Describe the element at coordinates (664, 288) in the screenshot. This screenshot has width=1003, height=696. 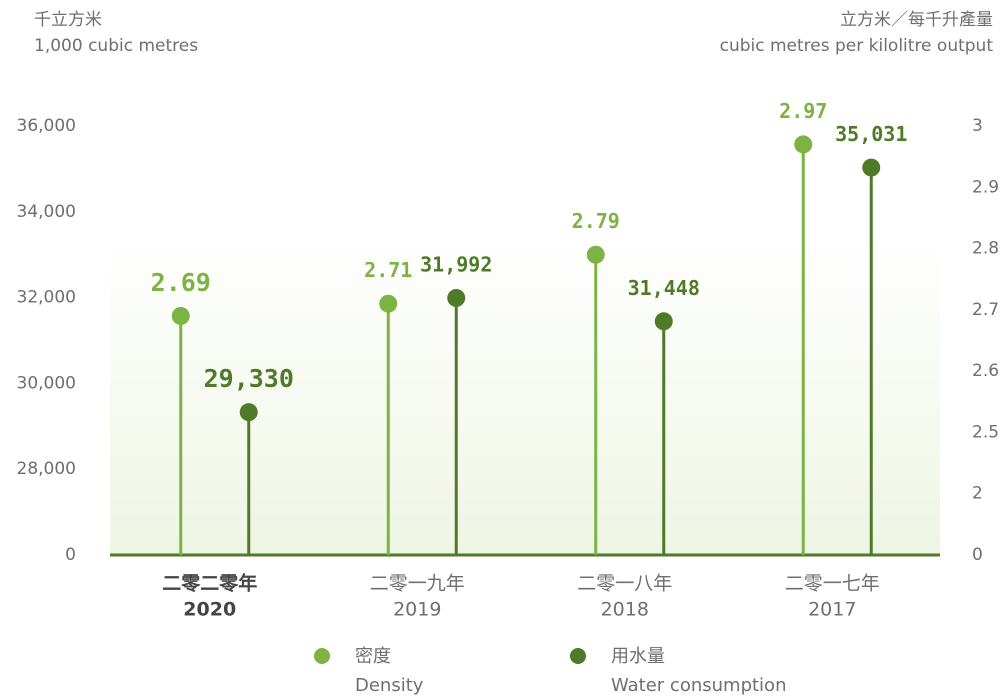
I see `value-label: 31,448` at that location.